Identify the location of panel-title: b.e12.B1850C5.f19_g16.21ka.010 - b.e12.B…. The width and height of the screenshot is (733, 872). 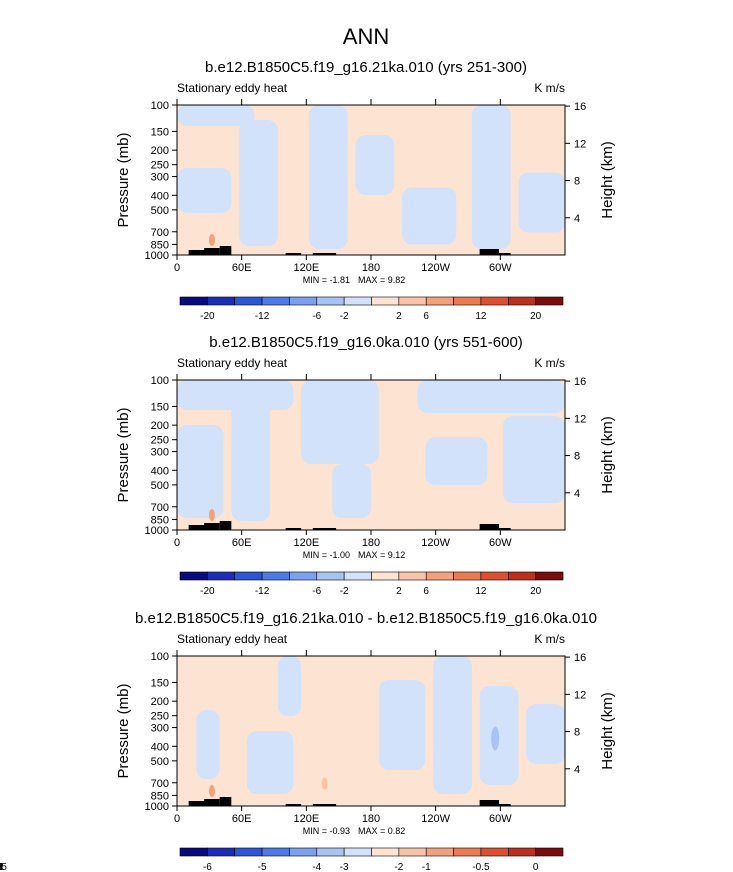
(366, 618).